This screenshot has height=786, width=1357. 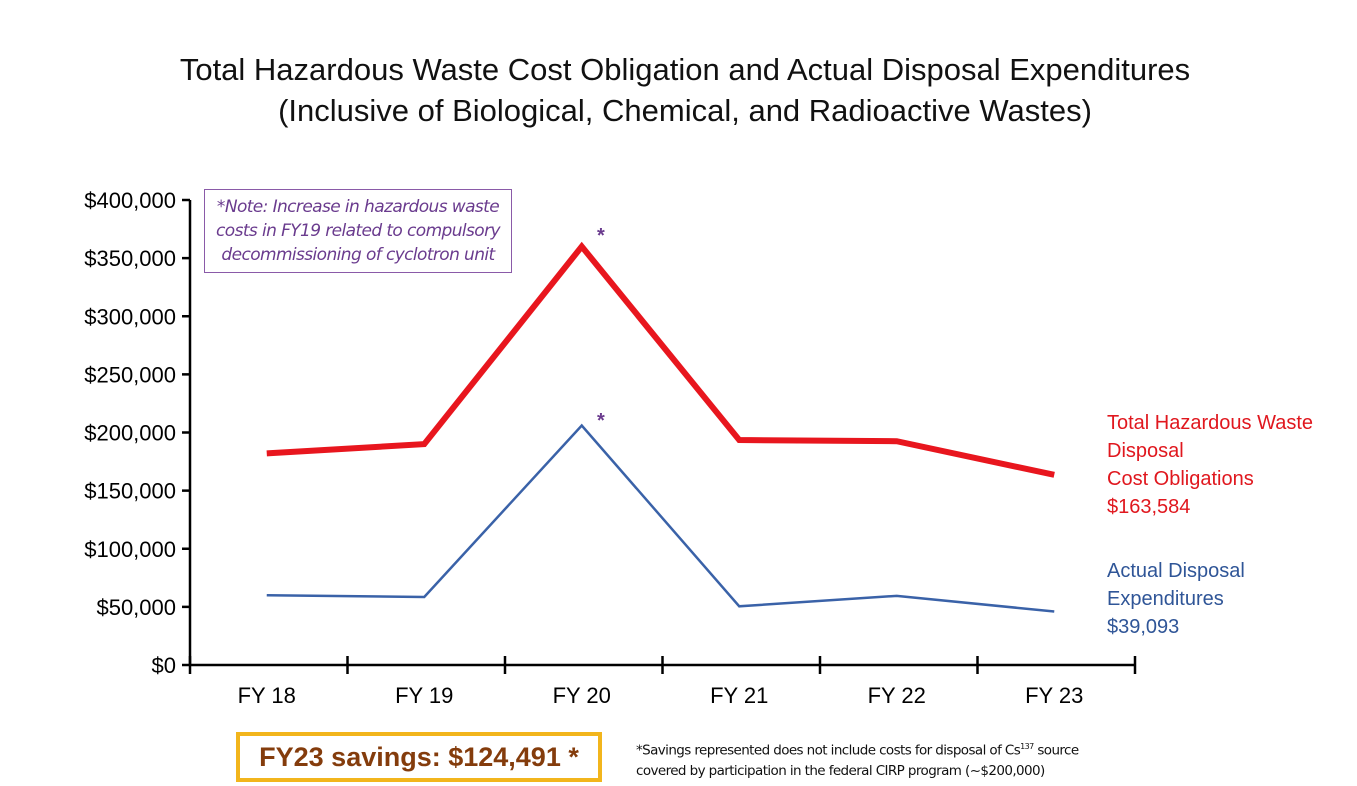 What do you see at coordinates (267, 695) in the screenshot?
I see `x-tick-label: FY 18` at bounding box center [267, 695].